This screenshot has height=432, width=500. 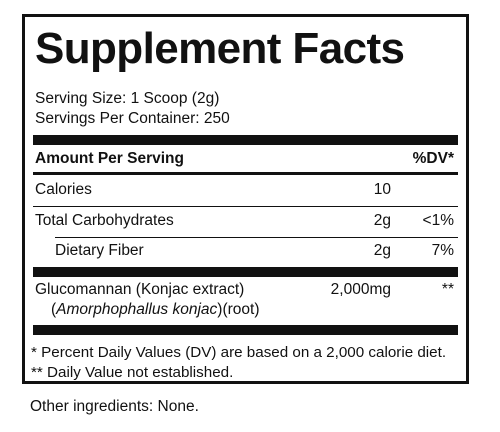 I want to click on amount-per-serving-header: Amount Per Serving, so click(x=109, y=158).